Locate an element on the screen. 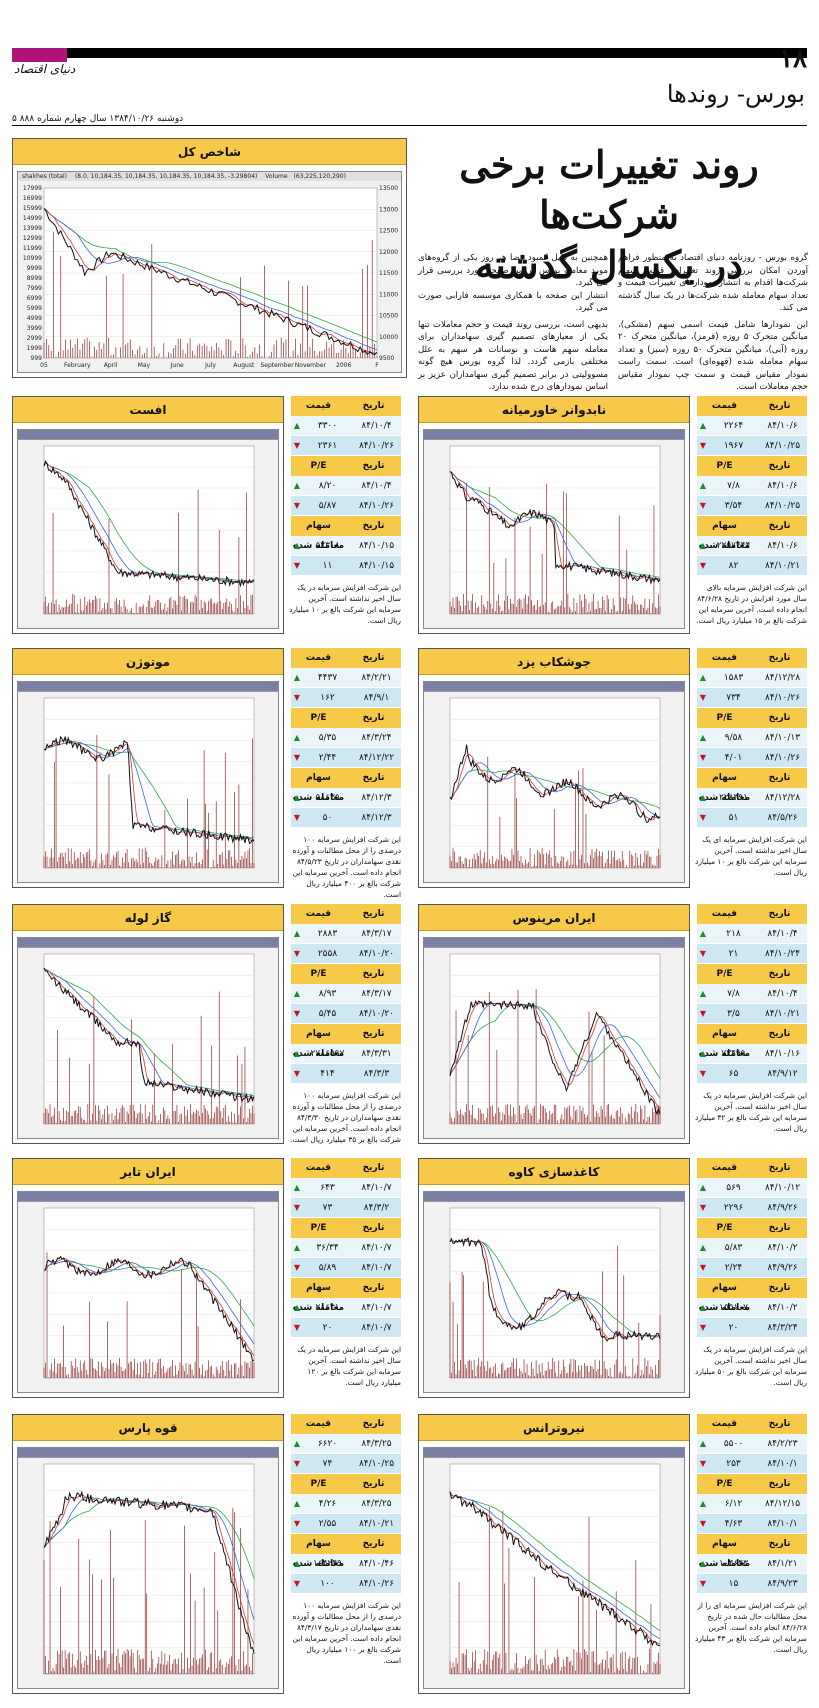  table-date: ۸۴/۱۰/۶ is located at coordinates (782, 546).